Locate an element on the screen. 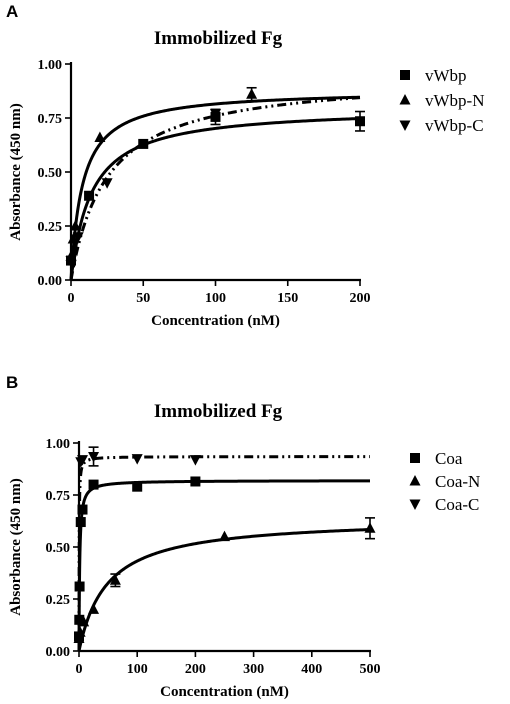  fit-curve-vwbp is located at coordinates (215, 199).